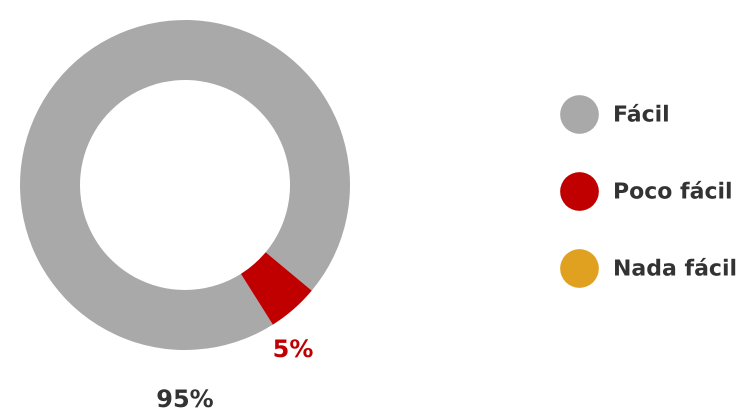 The width and height of the screenshot is (739, 416). Describe the element at coordinates (675, 269) in the screenshot. I see `legend-label: Nada fácil` at that location.